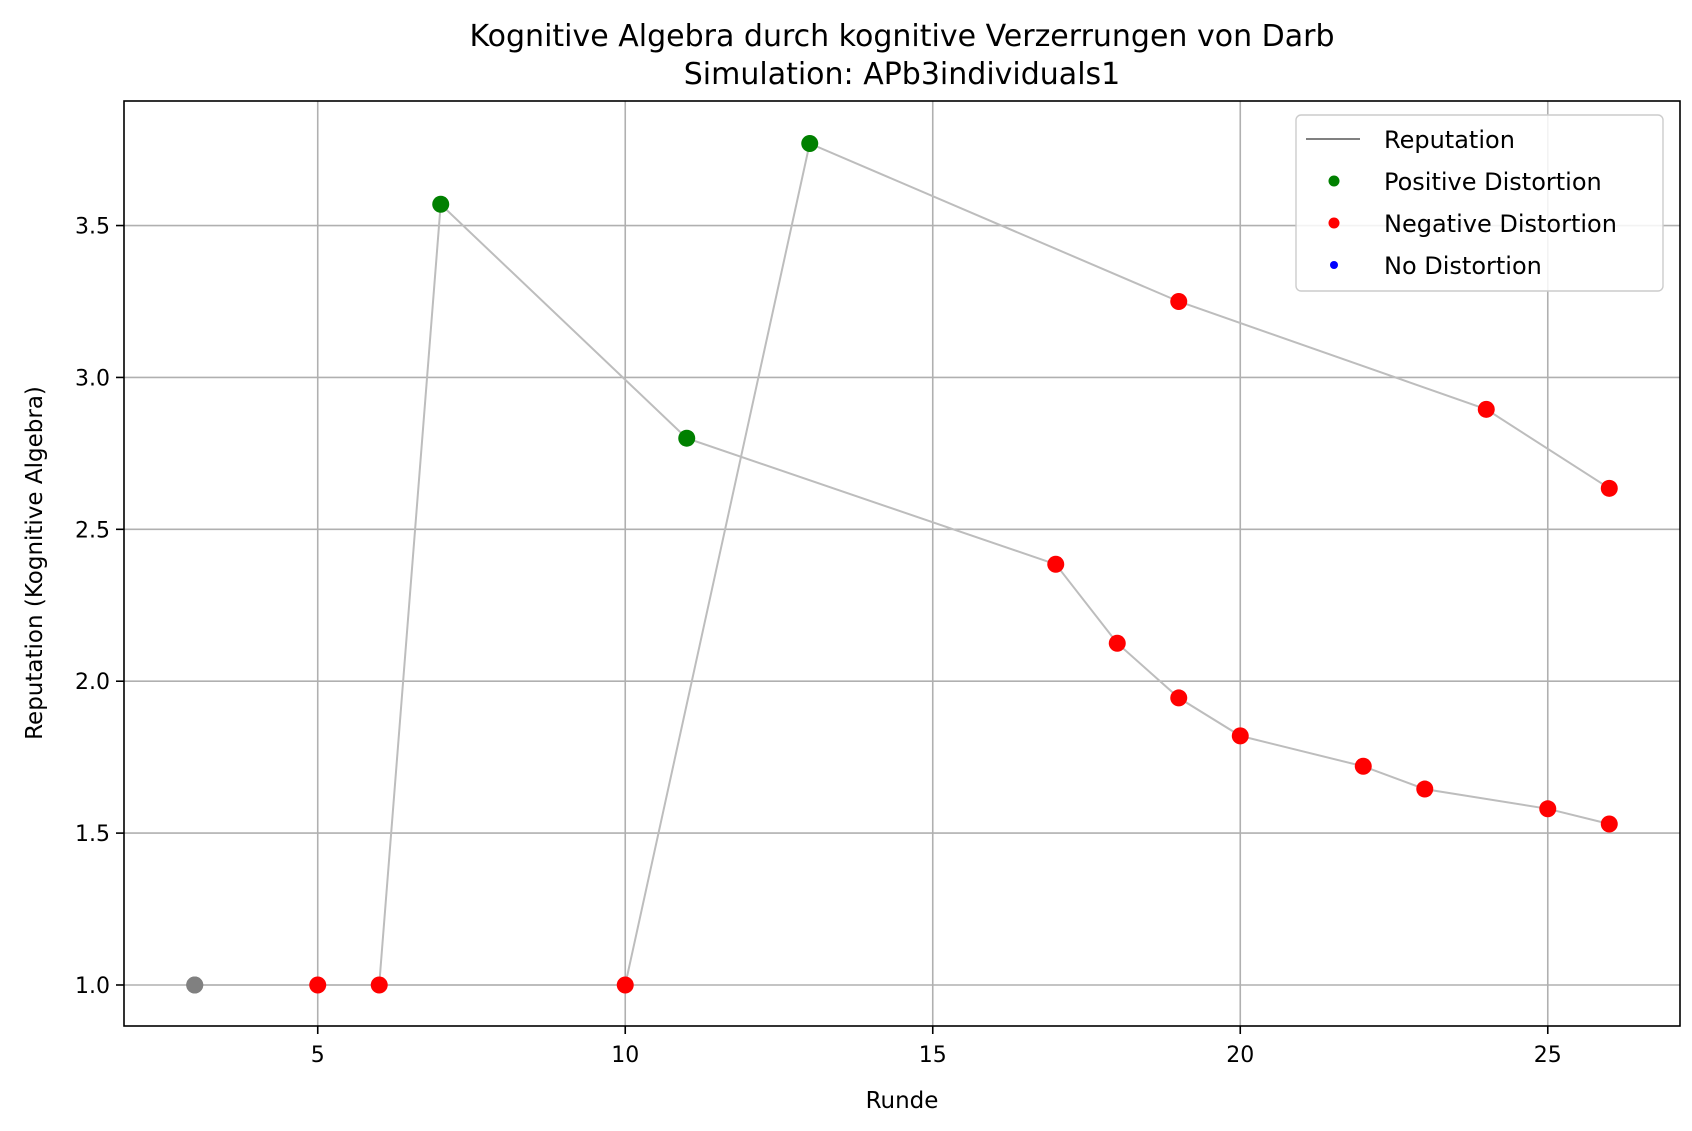 This screenshot has height=1131, width=1692. Describe the element at coordinates (1449, 140) in the screenshot. I see `legend-label-reputation: Reputation` at that location.